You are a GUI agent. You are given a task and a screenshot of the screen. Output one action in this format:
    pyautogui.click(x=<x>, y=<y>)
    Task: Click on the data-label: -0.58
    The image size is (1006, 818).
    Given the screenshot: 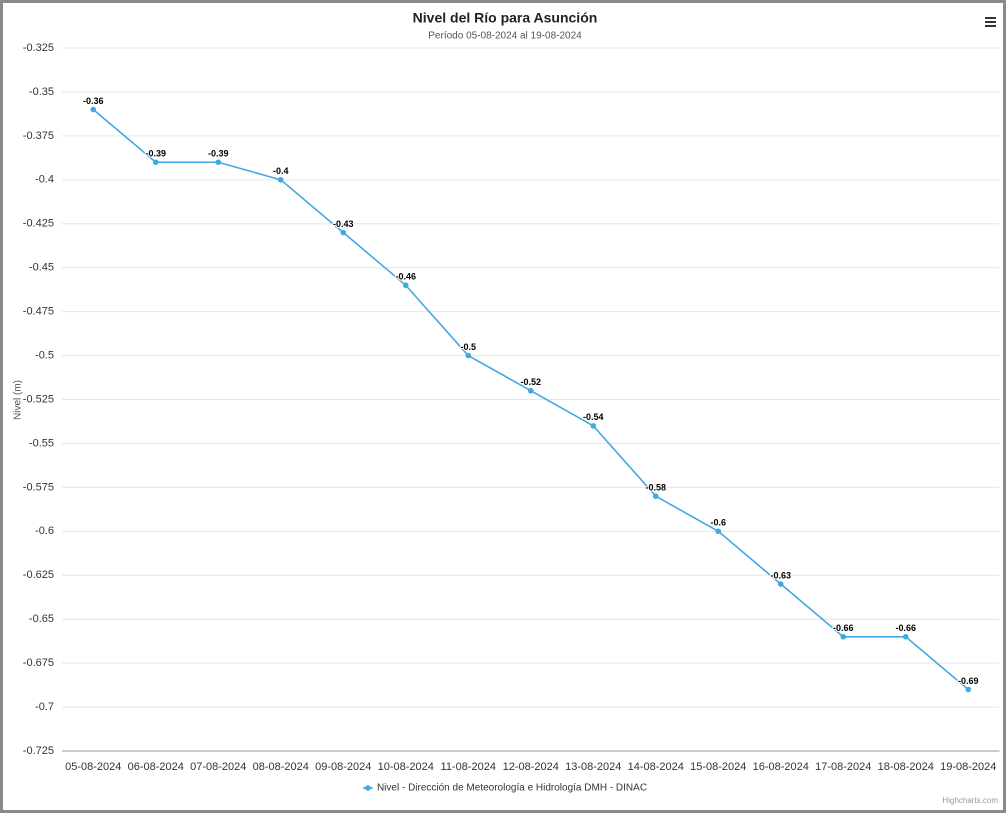 What is the action you would take?
    pyautogui.click(x=655, y=488)
    